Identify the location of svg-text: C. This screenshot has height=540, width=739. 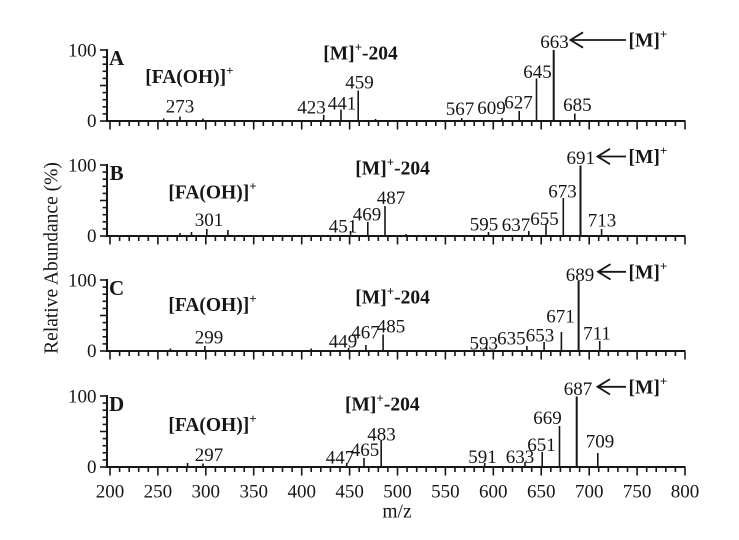
(116, 288).